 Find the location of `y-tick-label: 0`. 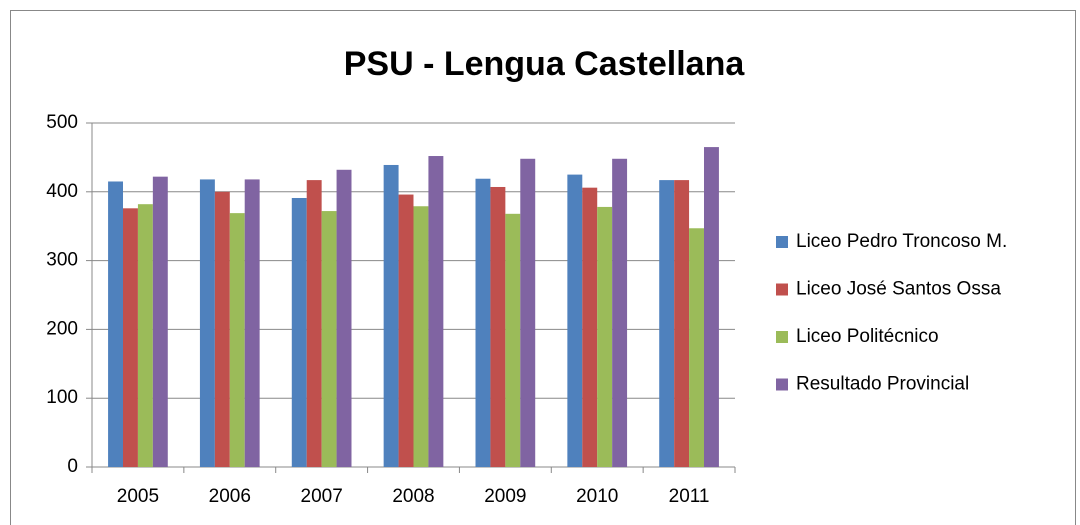

y-tick-label: 0 is located at coordinates (72, 466).